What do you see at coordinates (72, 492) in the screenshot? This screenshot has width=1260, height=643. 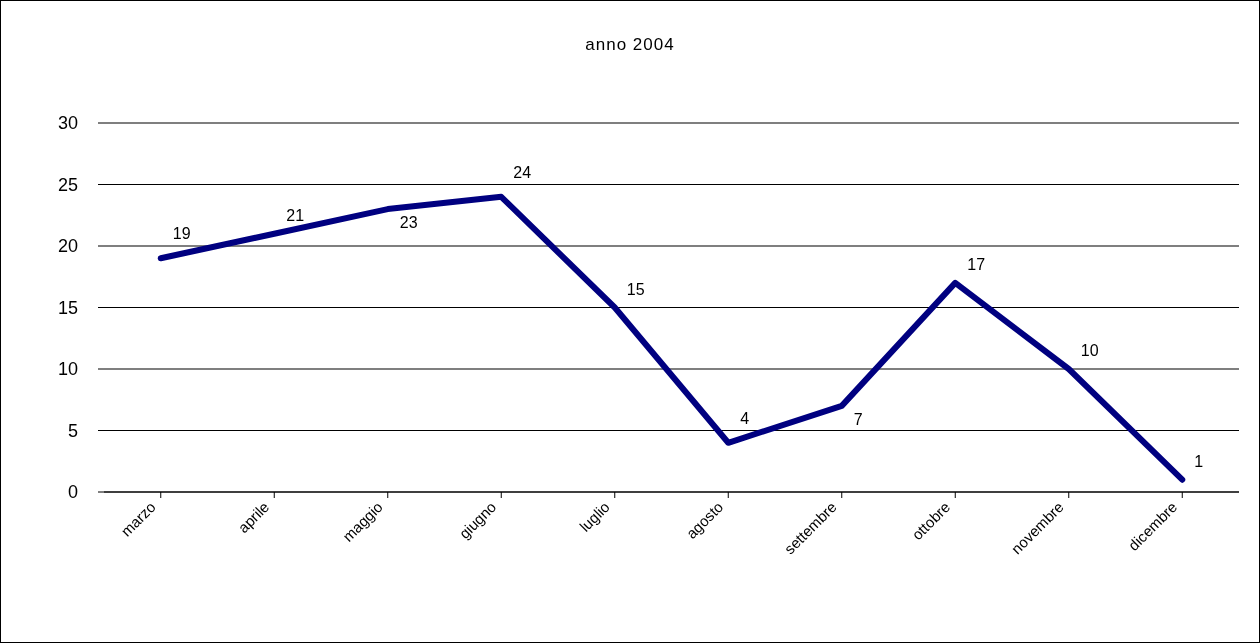 I see `y-tick-label: 0` at bounding box center [72, 492].